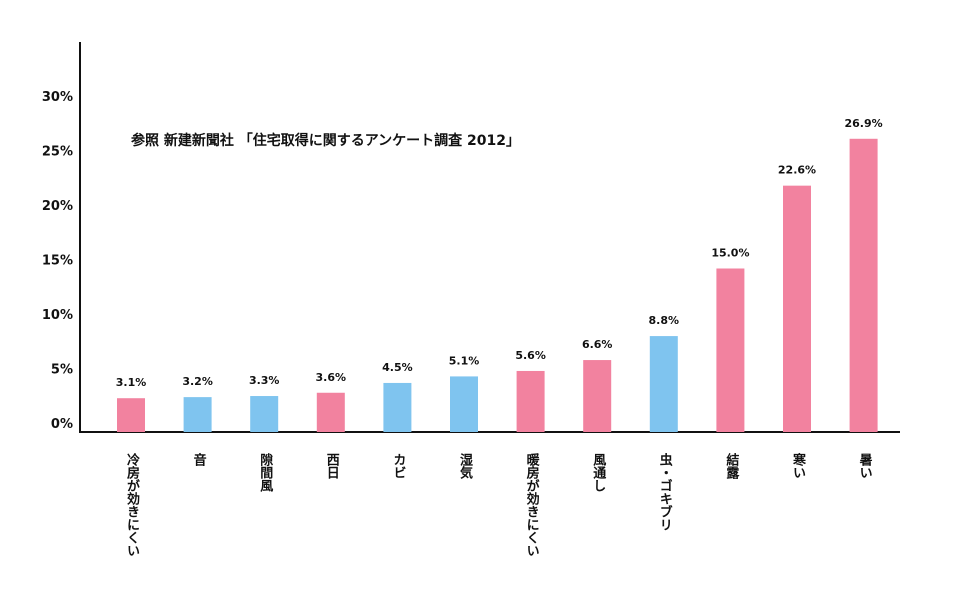  I want to click on x-category-label: 虫・ゴキブリ, so click(664, 492).